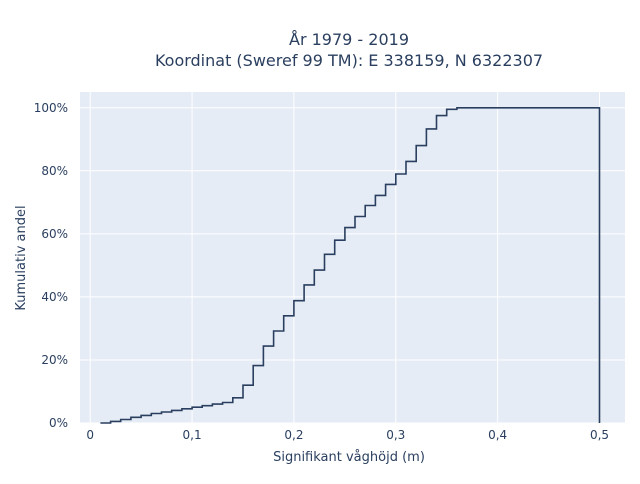 The image size is (640, 484). What do you see at coordinates (54, 297) in the screenshot?
I see `y-tick-label: 40%` at bounding box center [54, 297].